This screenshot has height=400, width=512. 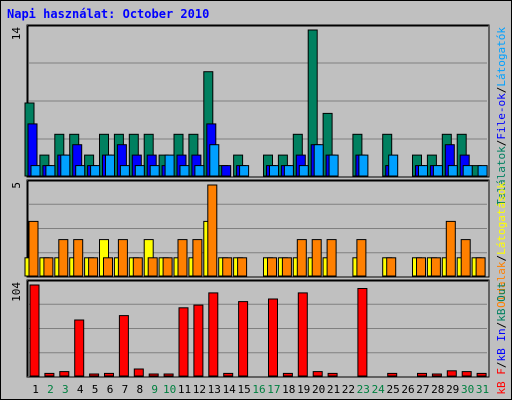 I want to click on panel-legend: Oldalak/Látogatások, so click(x=501, y=245).